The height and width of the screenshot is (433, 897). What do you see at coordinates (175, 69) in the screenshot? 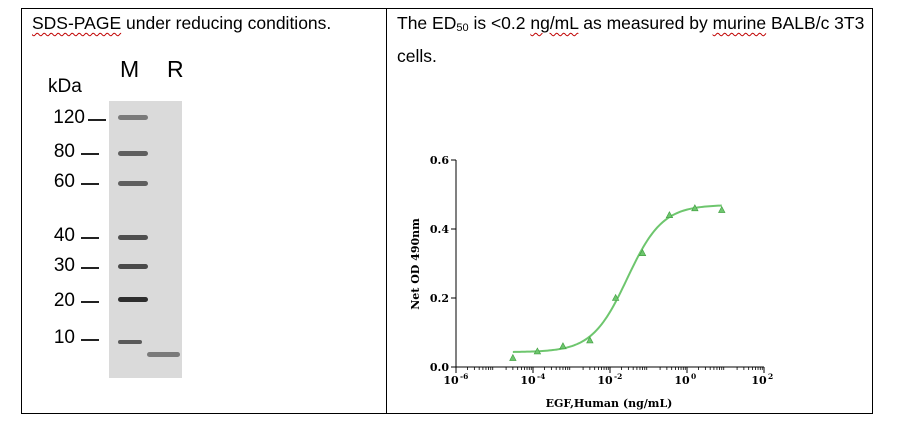
I see `lane-label-reduced: R` at bounding box center [175, 69].